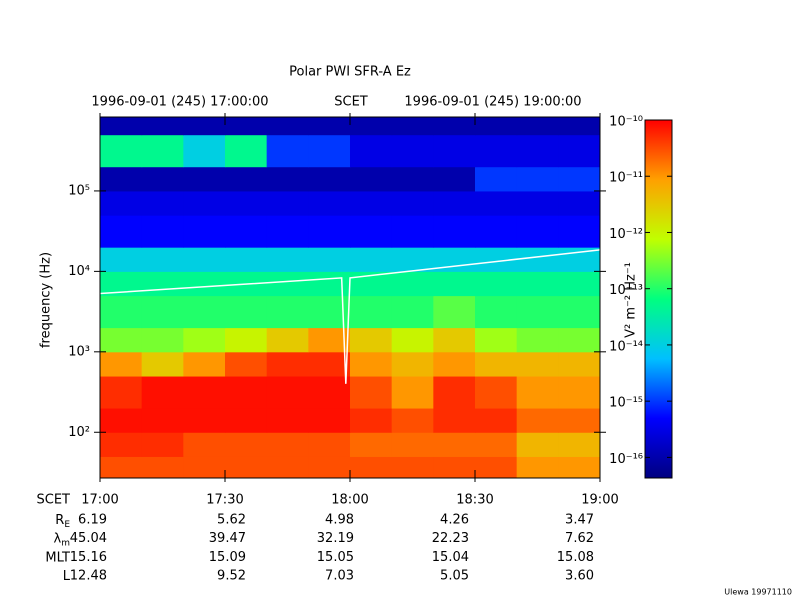  I want to click on table-row-label: RE, so click(62, 521).